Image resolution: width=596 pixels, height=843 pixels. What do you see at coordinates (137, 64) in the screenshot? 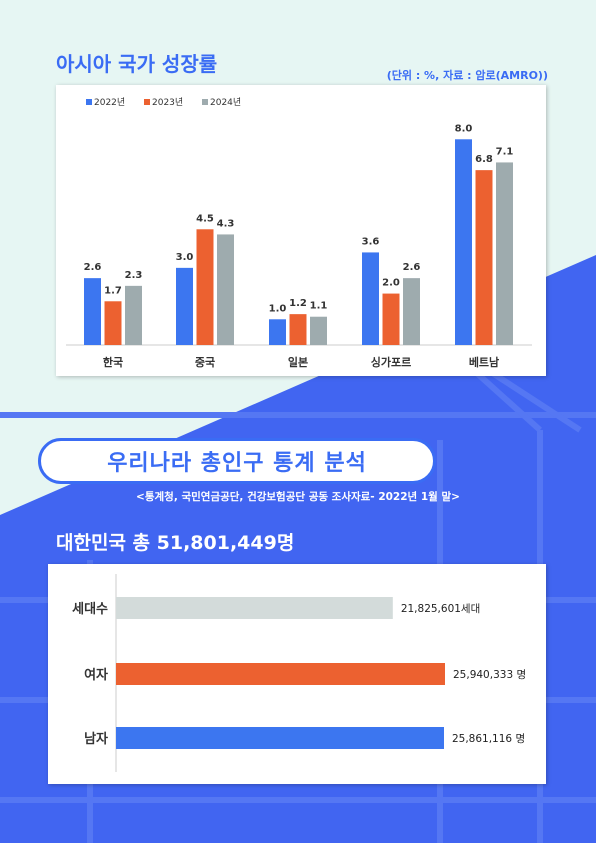
I see `growth-chart-title: 아시아 국가 성장률` at bounding box center [137, 64].